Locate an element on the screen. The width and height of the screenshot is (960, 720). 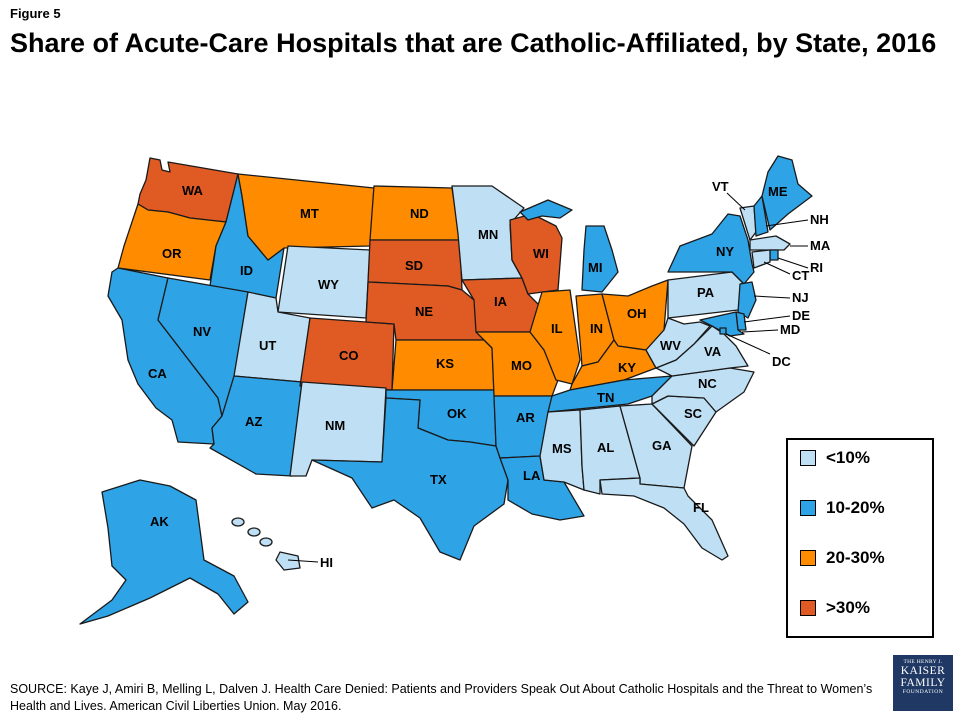
label-MO: MO is located at coordinates (521, 365).